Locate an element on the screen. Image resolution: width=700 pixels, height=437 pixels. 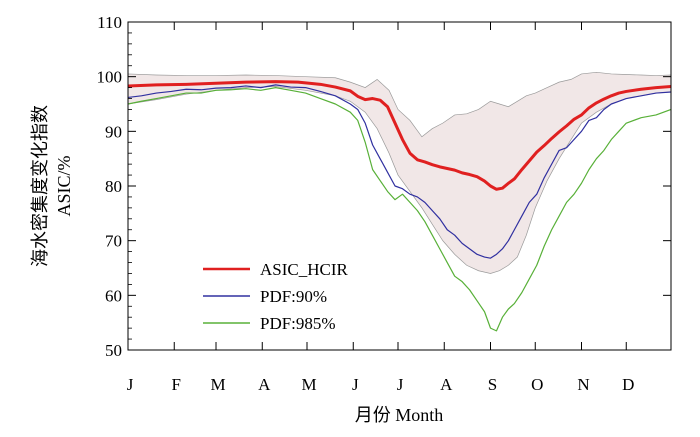
x-tick-label: D is located at coordinates (628, 384).